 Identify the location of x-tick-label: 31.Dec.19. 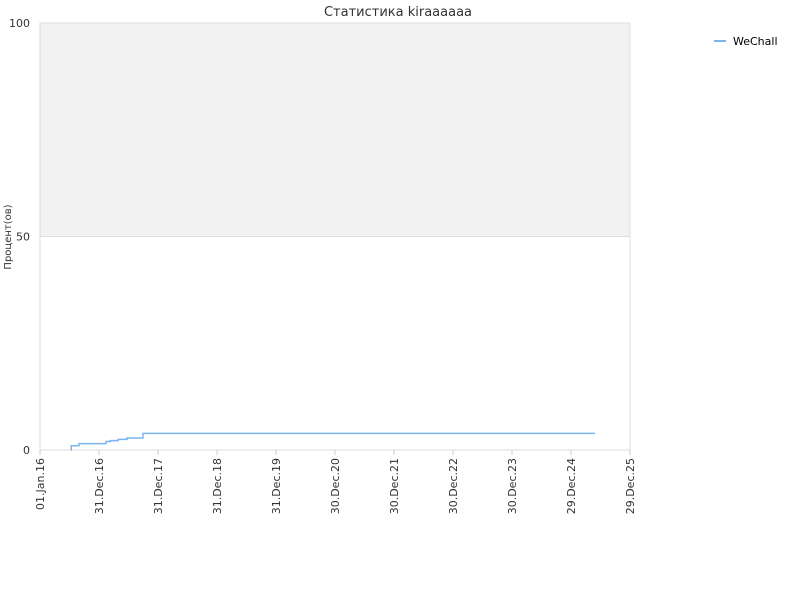
(276, 486).